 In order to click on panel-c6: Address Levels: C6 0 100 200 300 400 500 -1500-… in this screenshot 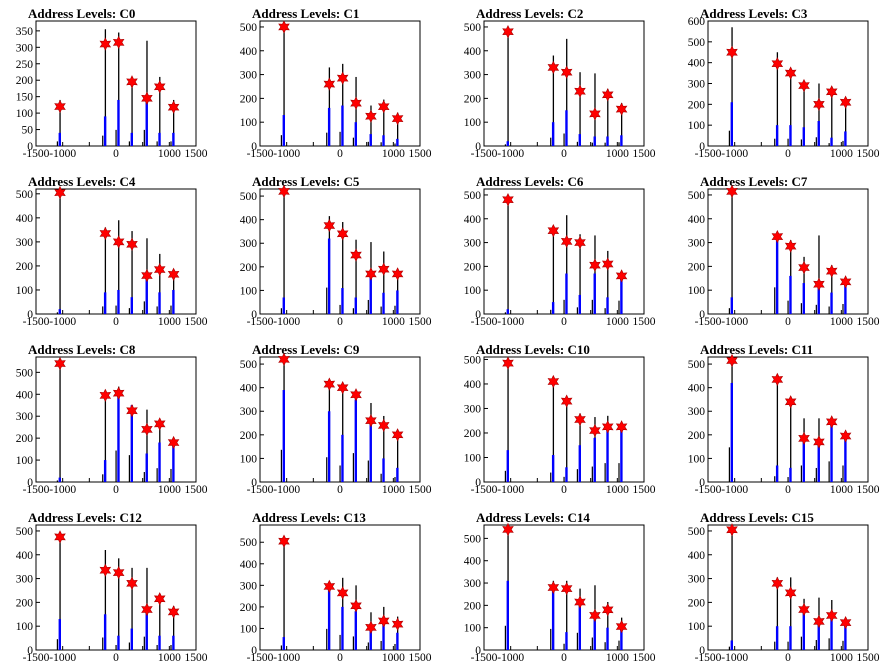, I will do `click(560, 251)`.